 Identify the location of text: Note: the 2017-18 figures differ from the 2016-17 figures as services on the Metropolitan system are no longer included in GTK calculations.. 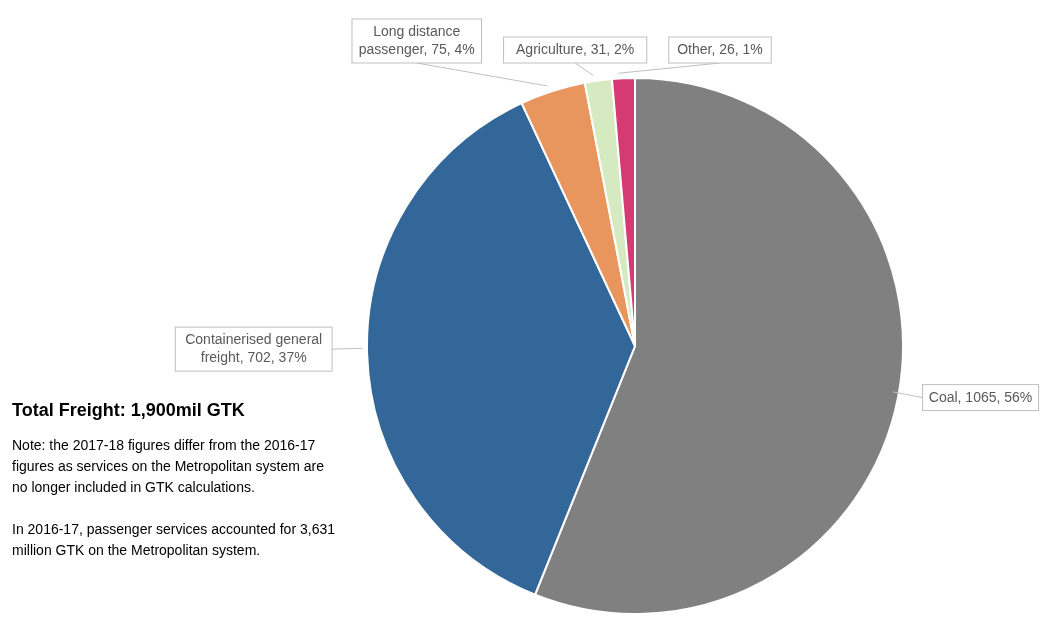
(169, 466).